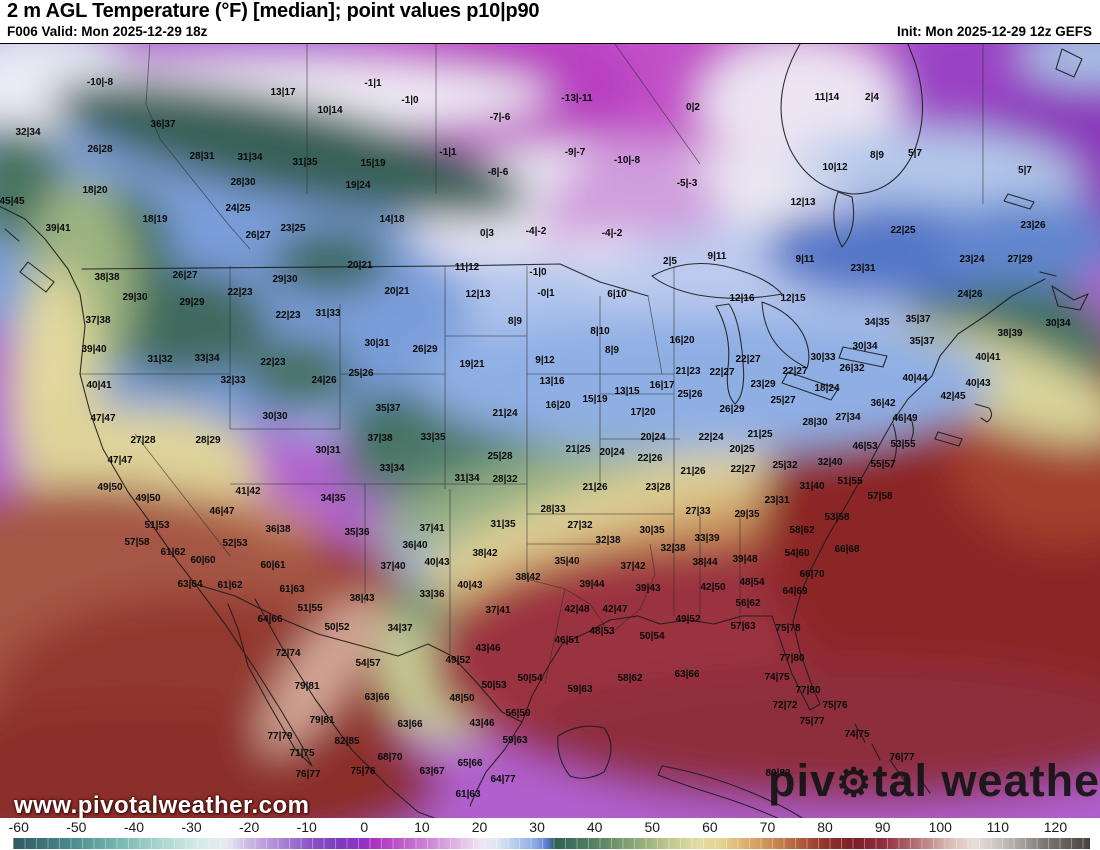 Image resolution: width=1100 pixels, height=850 pixels. I want to click on point-value: 36|42, so click(883, 403).